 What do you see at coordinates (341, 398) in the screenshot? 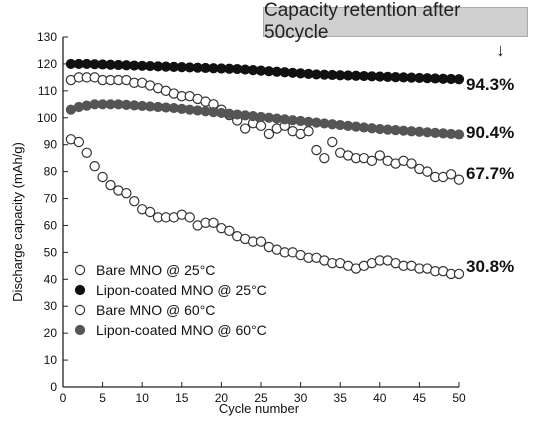
I see `x-tick-label: 35` at bounding box center [341, 398].